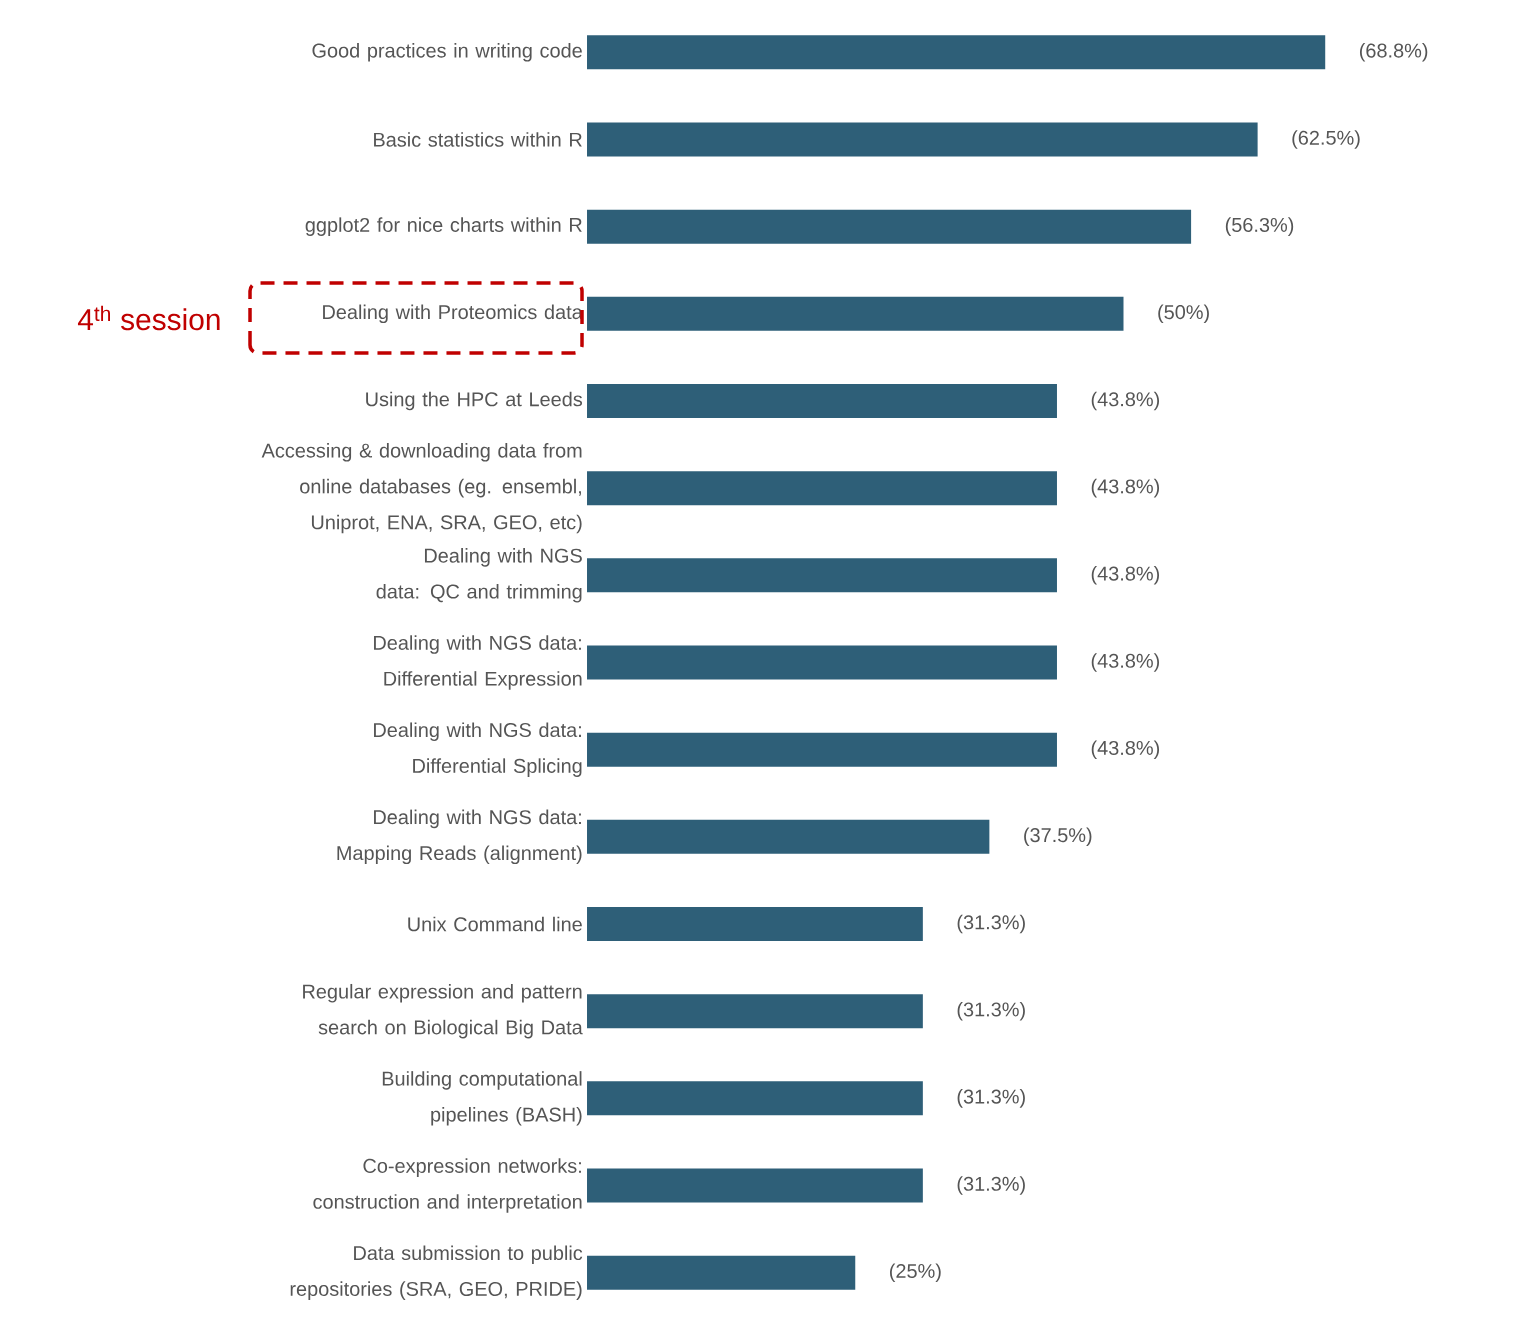  I want to click on text: 4$^{th}$ session, so click(148, 318).